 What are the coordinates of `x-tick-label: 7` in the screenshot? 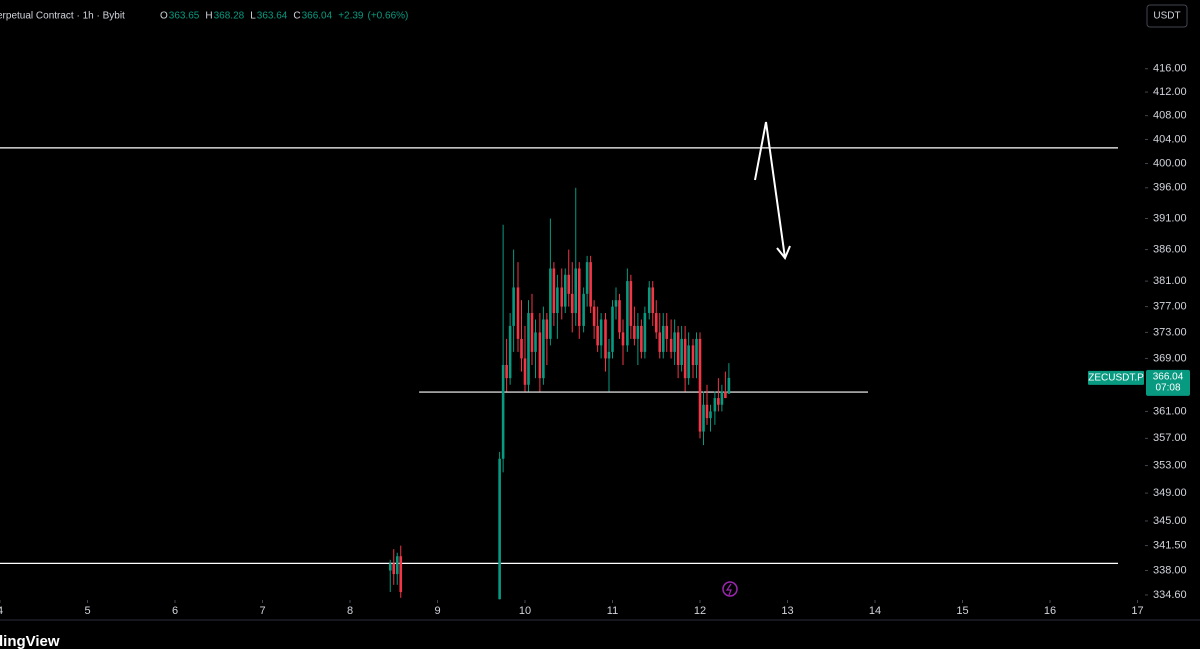 It's located at (262, 611).